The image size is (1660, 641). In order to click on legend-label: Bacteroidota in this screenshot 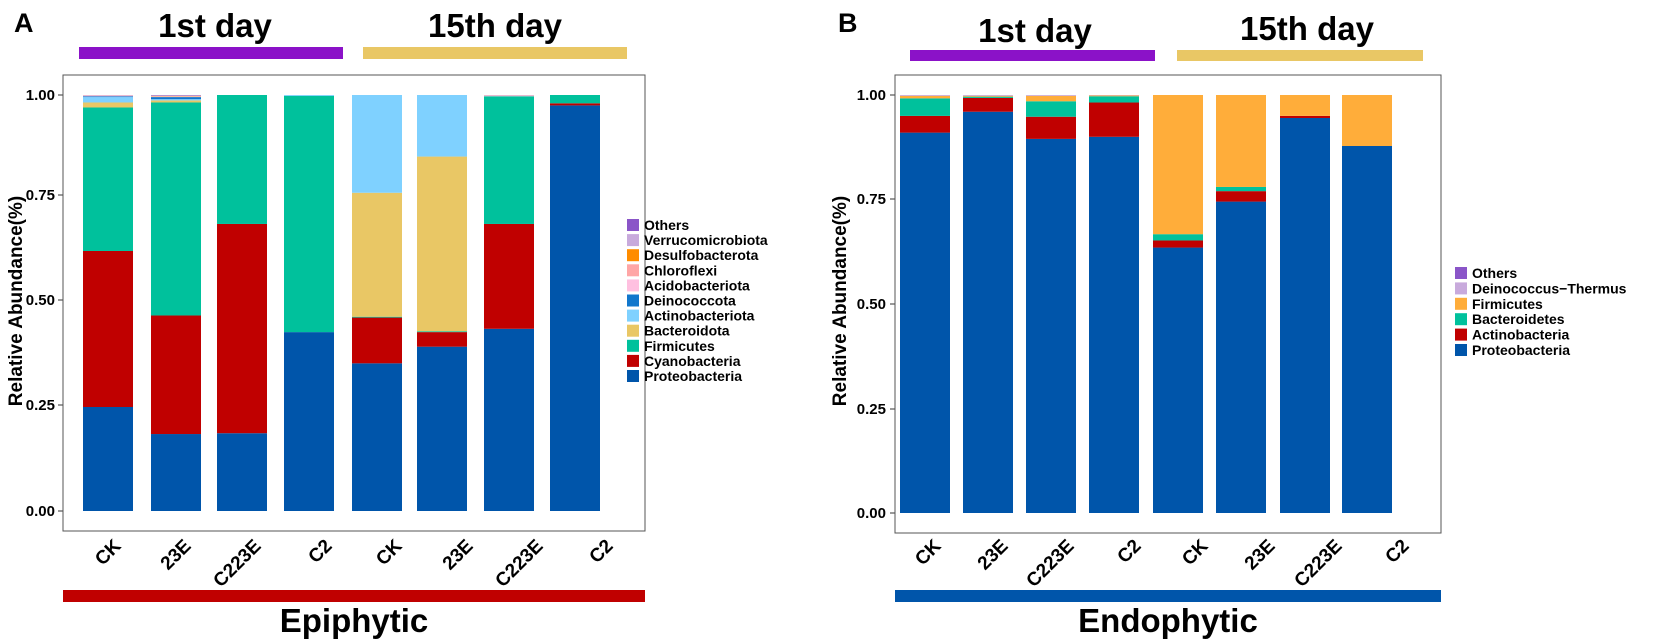, I will do `click(687, 331)`.